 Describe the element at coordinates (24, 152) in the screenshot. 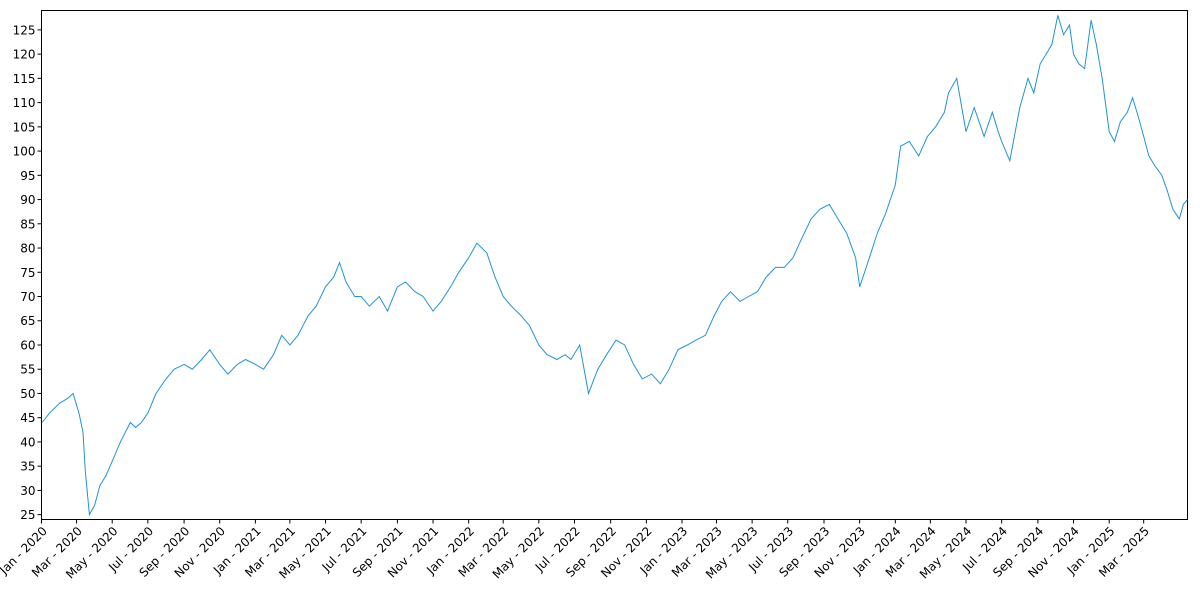

I see `y-tick-label: 100` at that location.